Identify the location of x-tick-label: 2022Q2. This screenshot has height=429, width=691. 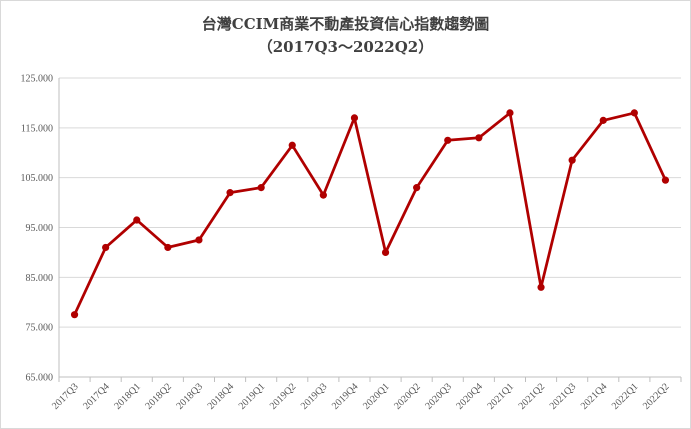
(656, 396).